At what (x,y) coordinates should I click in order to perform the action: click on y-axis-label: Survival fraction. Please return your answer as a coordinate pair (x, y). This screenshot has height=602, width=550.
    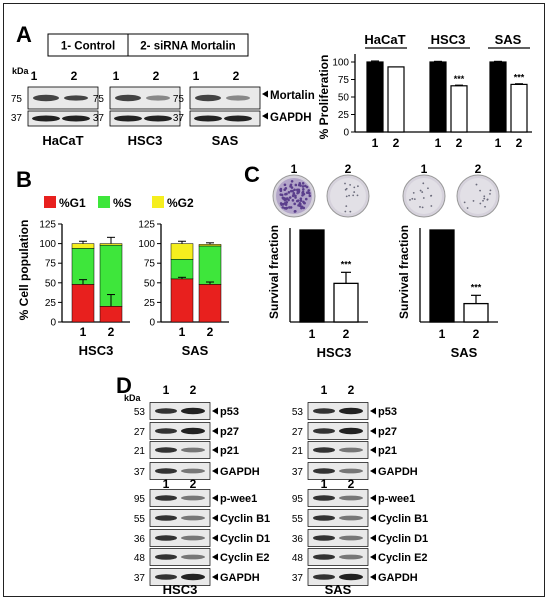
    Looking at the image, I should click on (404, 272).